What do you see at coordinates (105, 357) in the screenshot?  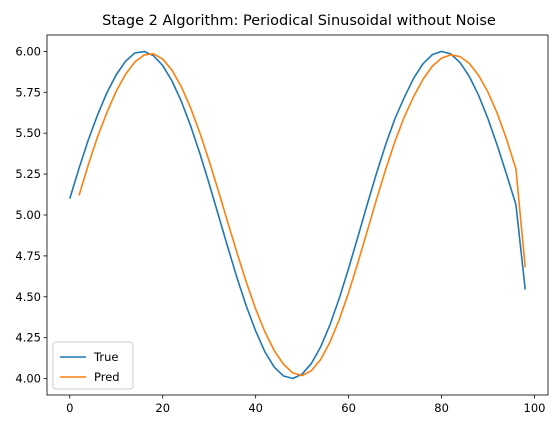 I see `legend-label-true: True` at bounding box center [105, 357].